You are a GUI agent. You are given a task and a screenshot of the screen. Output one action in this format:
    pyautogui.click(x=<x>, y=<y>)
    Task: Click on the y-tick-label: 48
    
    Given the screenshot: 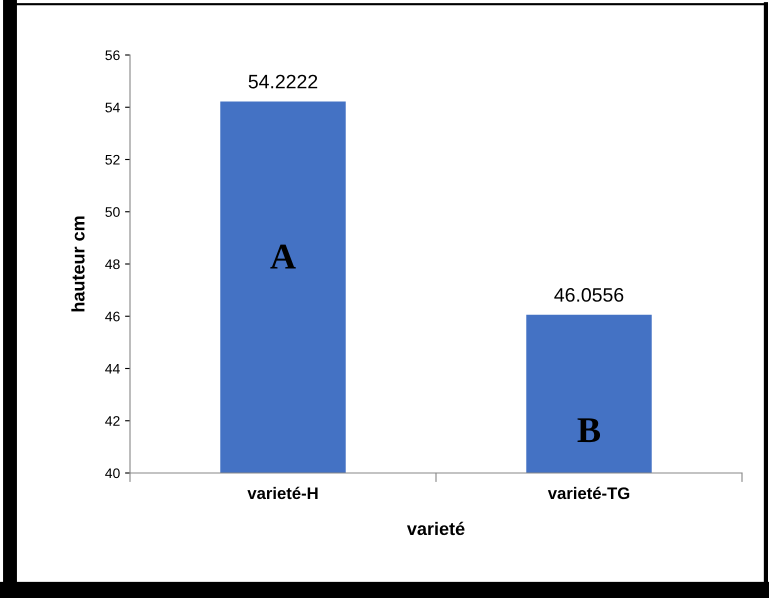 What is the action you would take?
    pyautogui.click(x=112, y=264)
    